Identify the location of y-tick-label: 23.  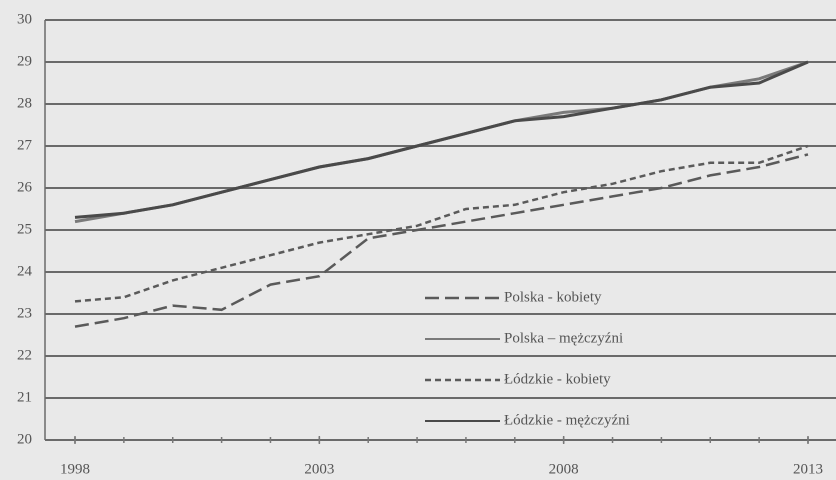
(24, 313).